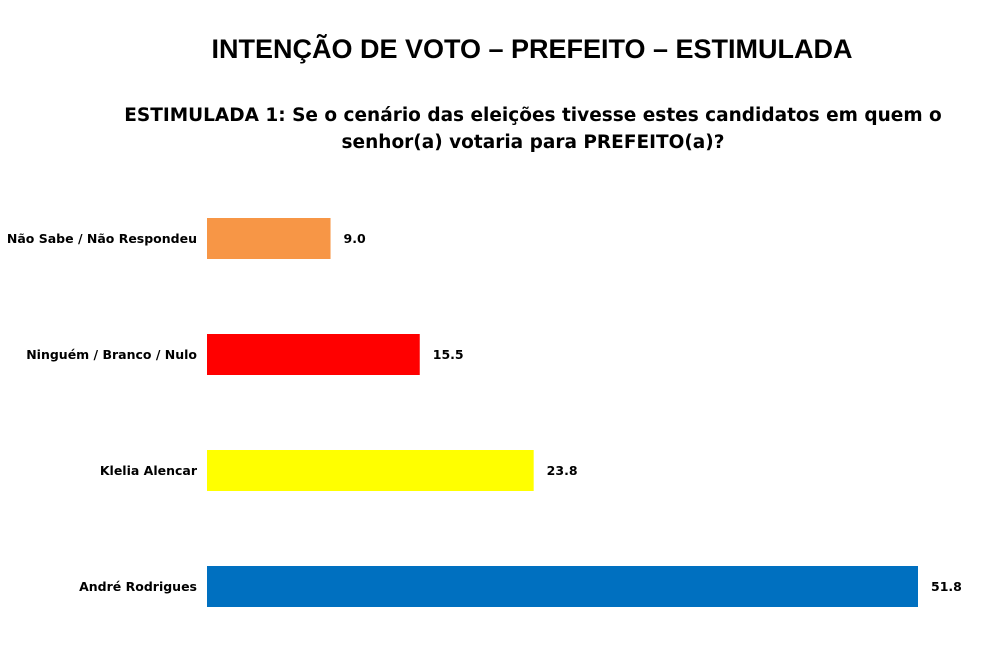  Describe the element at coordinates (149, 470) in the screenshot. I see `category-label-klelia-alencar: Klelia Alencar` at that location.